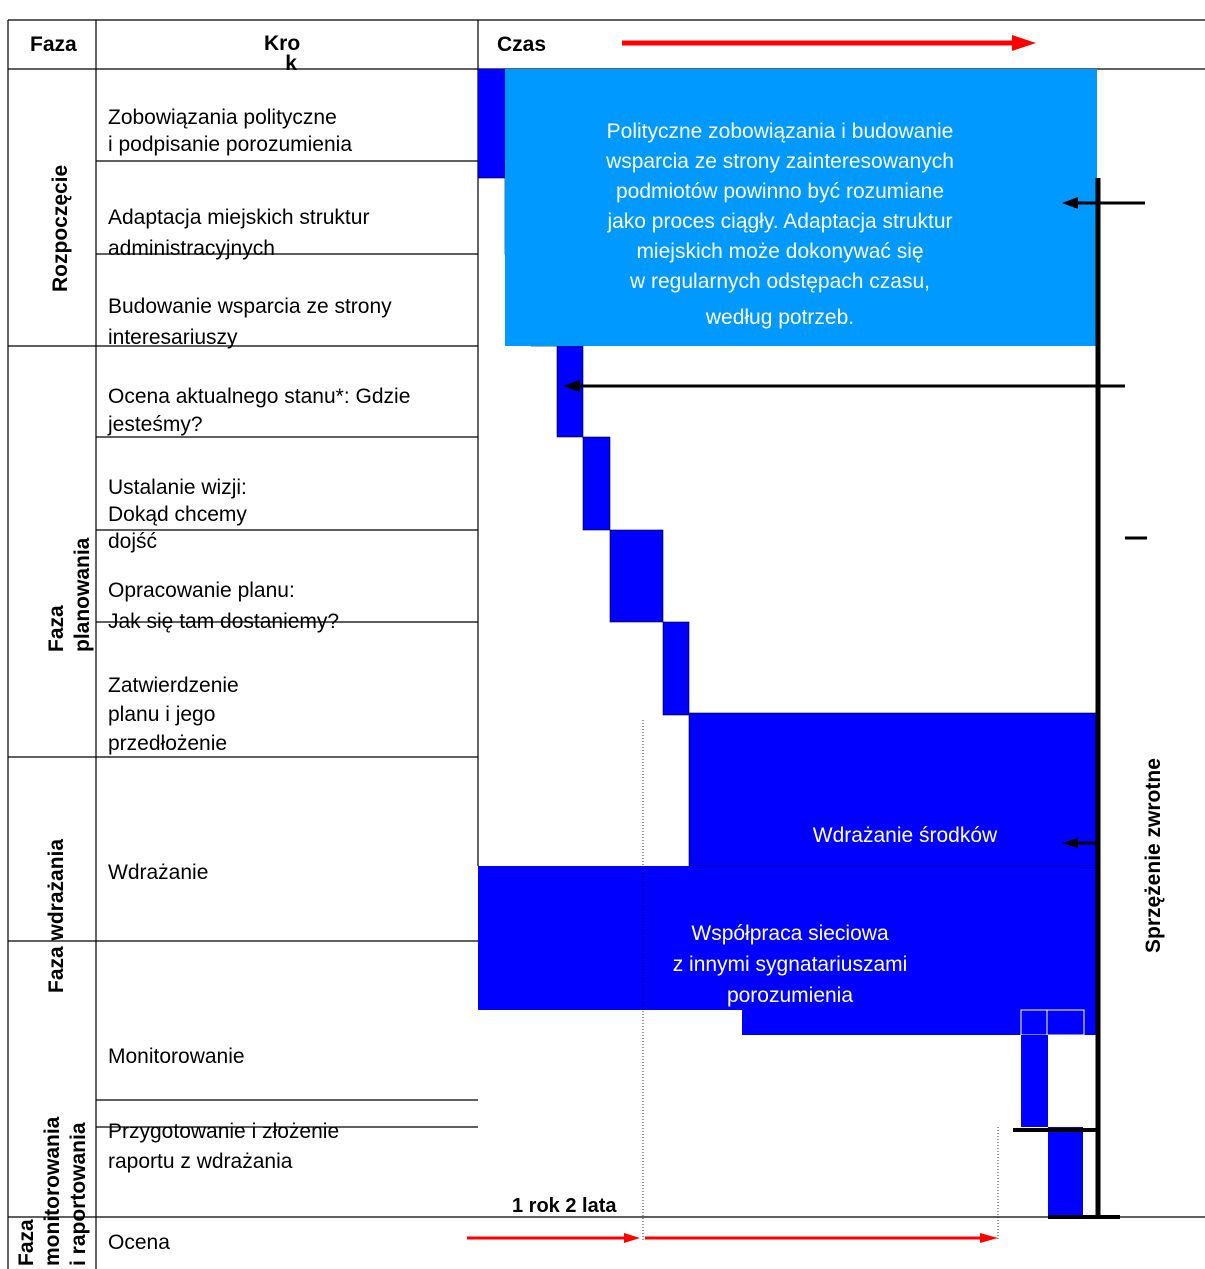 Image resolution: width=1205 pixels, height=1269 pixels. I want to click on scale-label: 1 rok 2 lata, so click(564, 1206).